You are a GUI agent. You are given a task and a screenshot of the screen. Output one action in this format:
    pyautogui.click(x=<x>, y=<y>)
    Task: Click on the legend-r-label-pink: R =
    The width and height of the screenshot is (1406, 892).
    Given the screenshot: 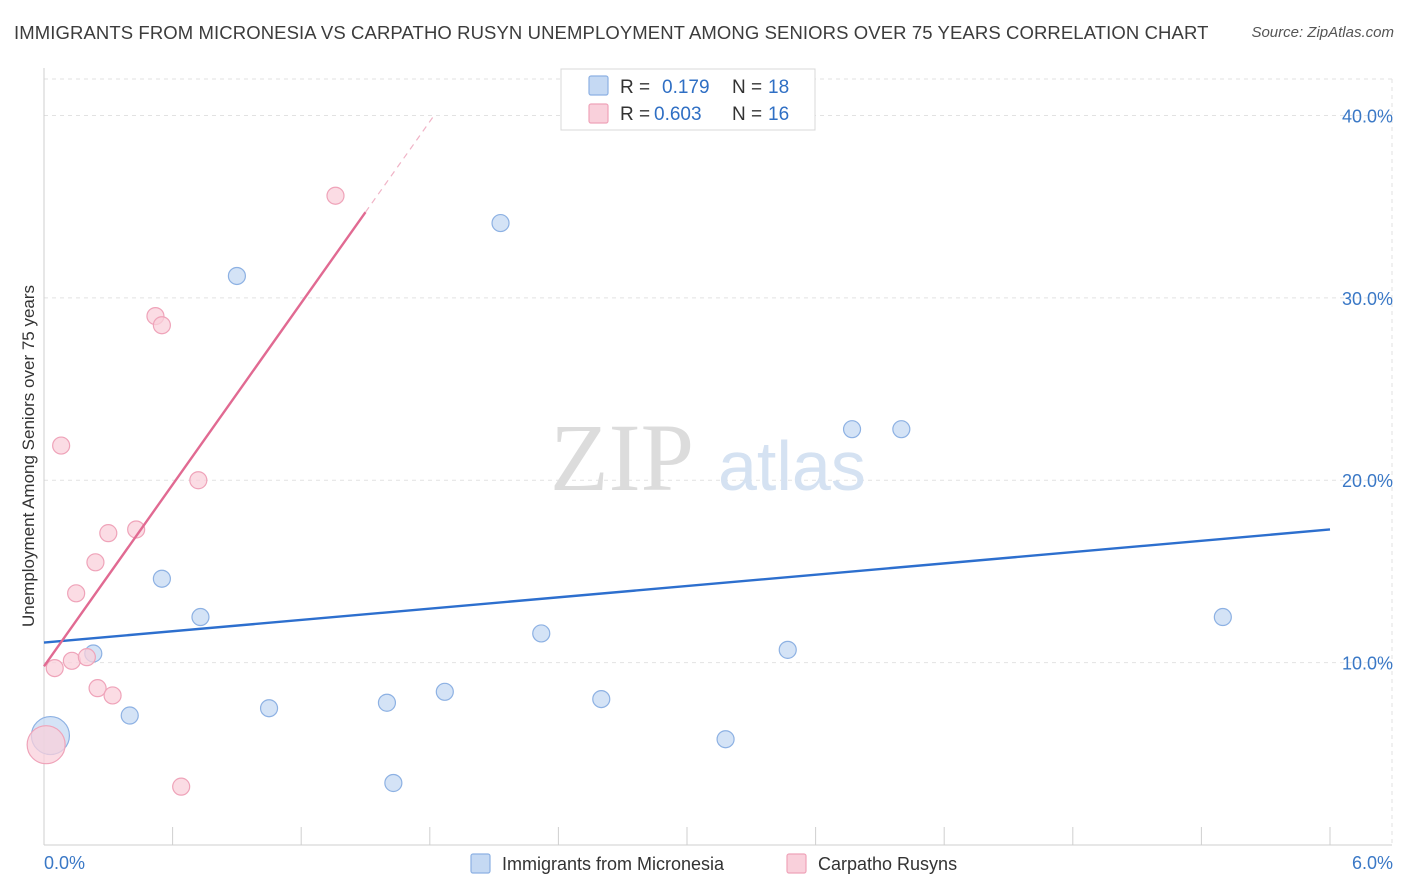 What is the action you would take?
    pyautogui.click(x=635, y=114)
    